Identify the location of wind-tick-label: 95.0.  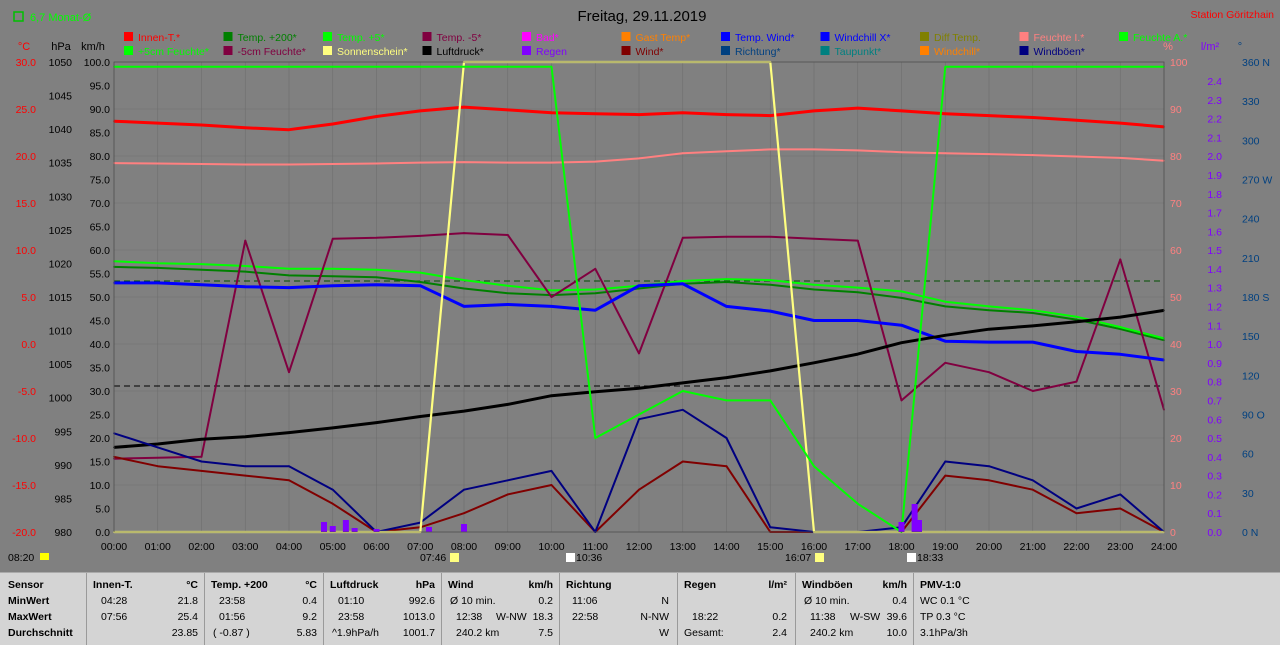
(100, 87).